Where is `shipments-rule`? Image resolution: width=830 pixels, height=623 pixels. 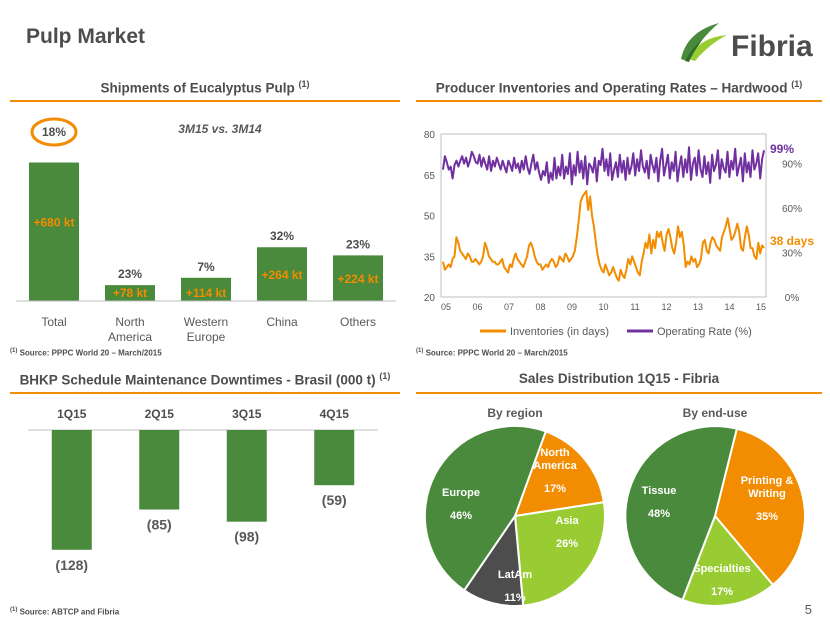
shipments-rule is located at coordinates (205, 101).